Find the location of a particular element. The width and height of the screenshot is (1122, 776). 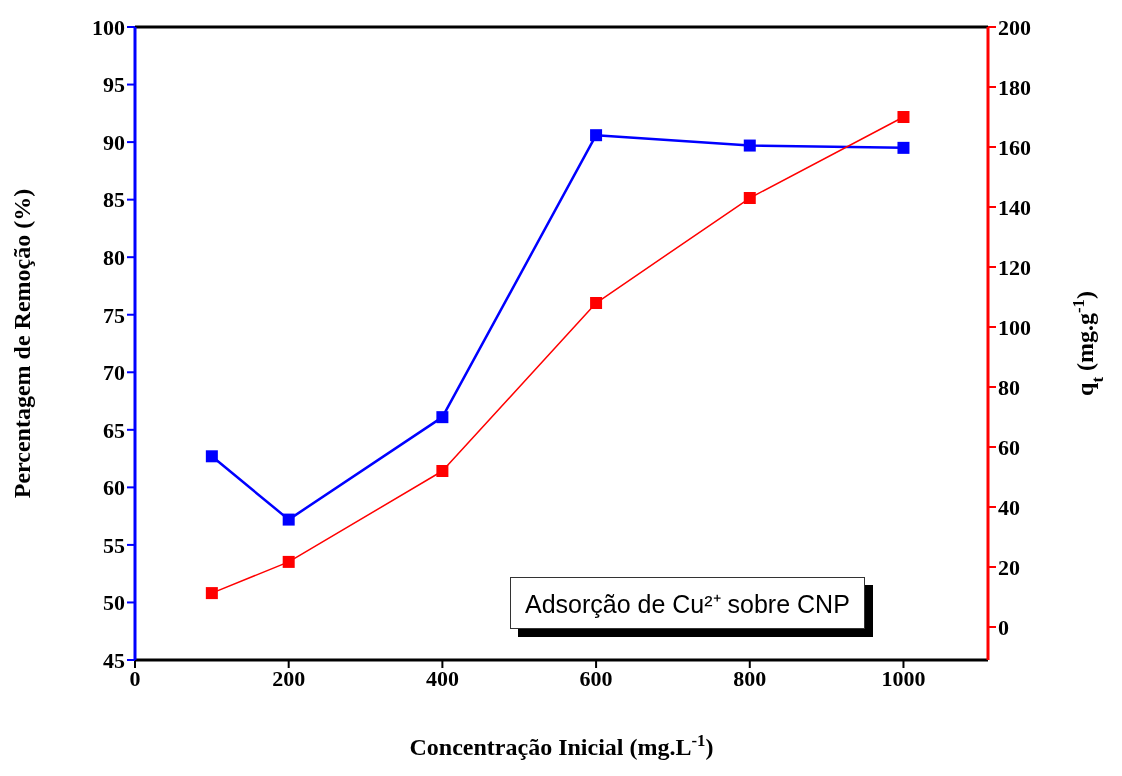

y2-tick-label: 160 is located at coordinates (1014, 147).